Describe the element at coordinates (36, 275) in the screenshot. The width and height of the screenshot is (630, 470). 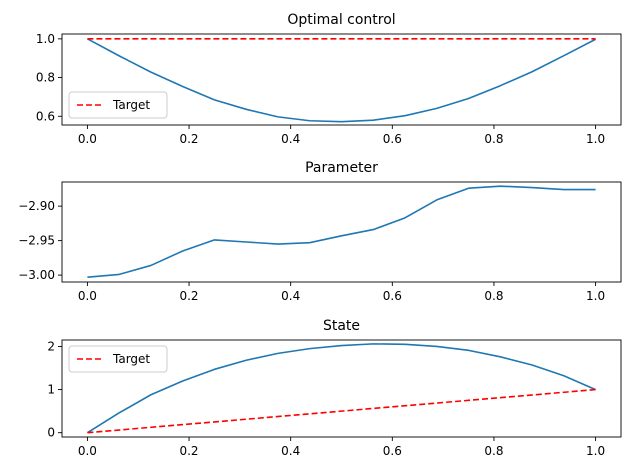
I see `y-tick-label: −3.00` at that location.